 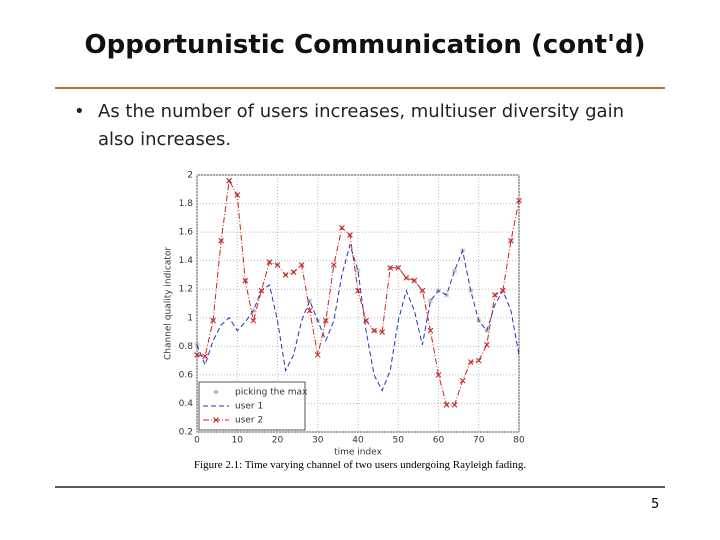 What do you see at coordinates (519, 441) in the screenshot?
I see `x-tick-label: 80` at bounding box center [519, 441].